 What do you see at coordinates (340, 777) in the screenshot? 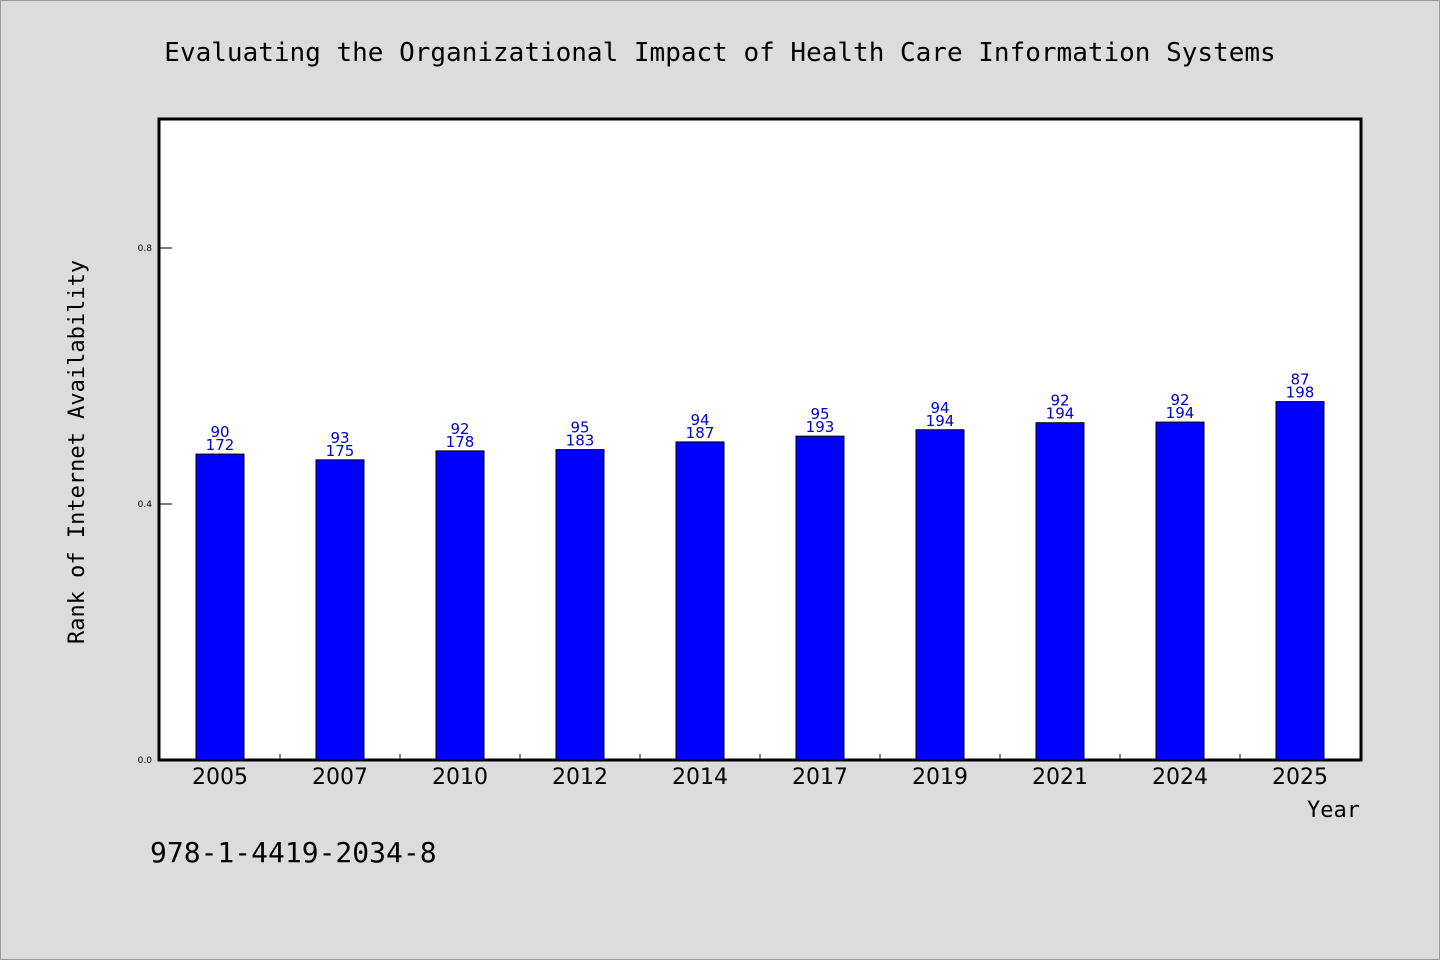
I see `x-tick-label: 2007` at bounding box center [340, 777].